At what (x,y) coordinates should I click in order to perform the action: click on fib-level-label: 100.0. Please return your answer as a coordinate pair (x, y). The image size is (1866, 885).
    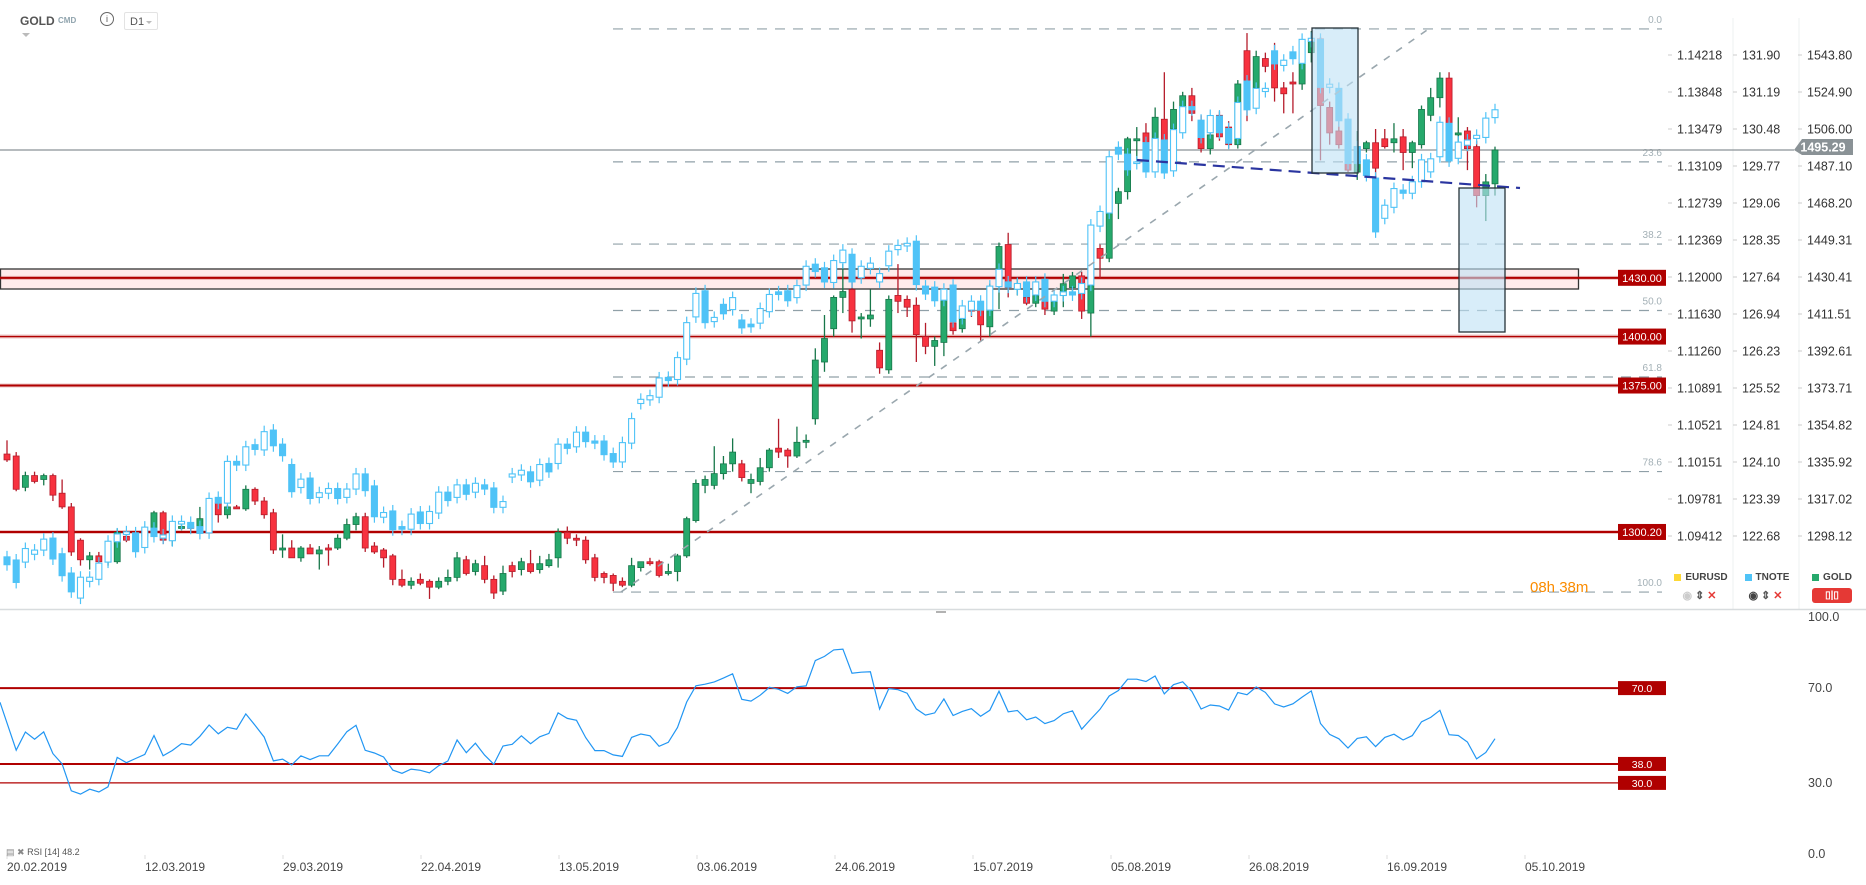
    Looking at the image, I should click on (1649, 583).